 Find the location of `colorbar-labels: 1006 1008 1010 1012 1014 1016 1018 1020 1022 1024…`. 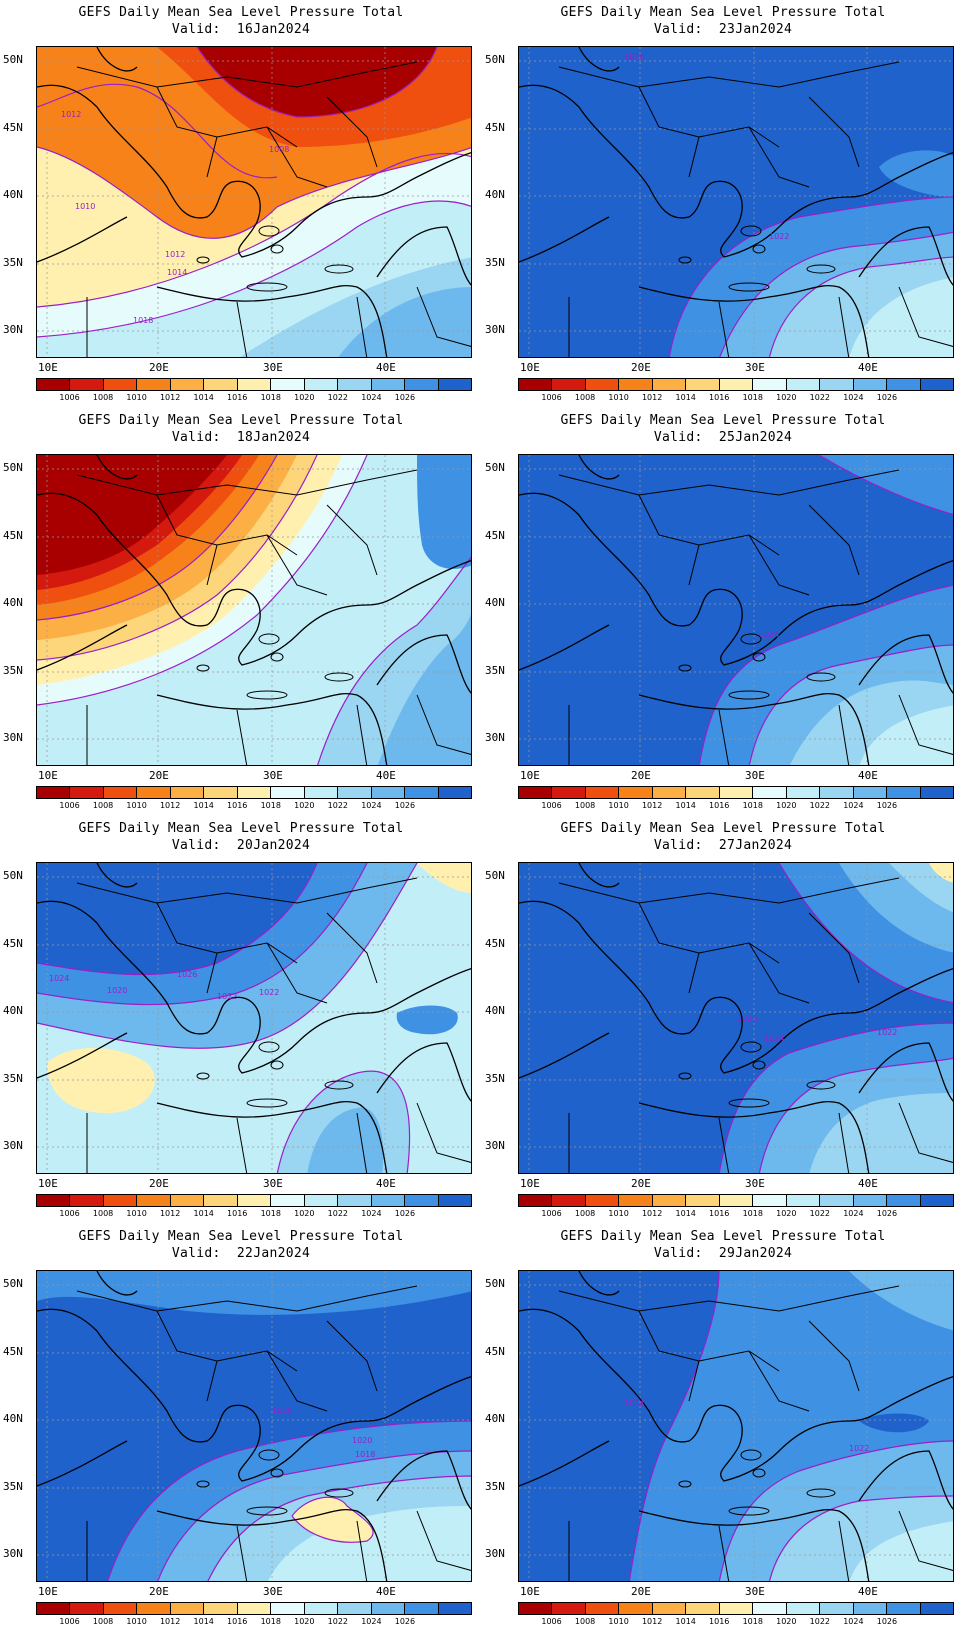

colorbar-labels: 1006 1008 1010 1012 1014 1016 1018 1020 1022 1024… is located at coordinates (254, 399).